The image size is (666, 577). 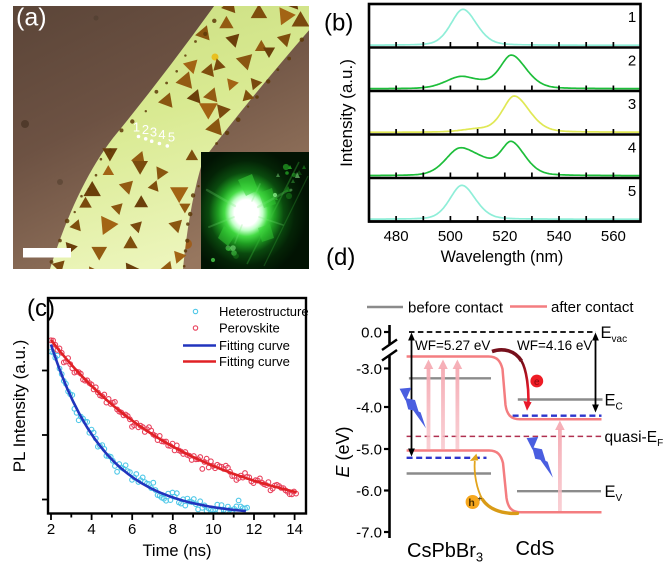 I want to click on svg-text: -5.0, so click(x=369, y=450).